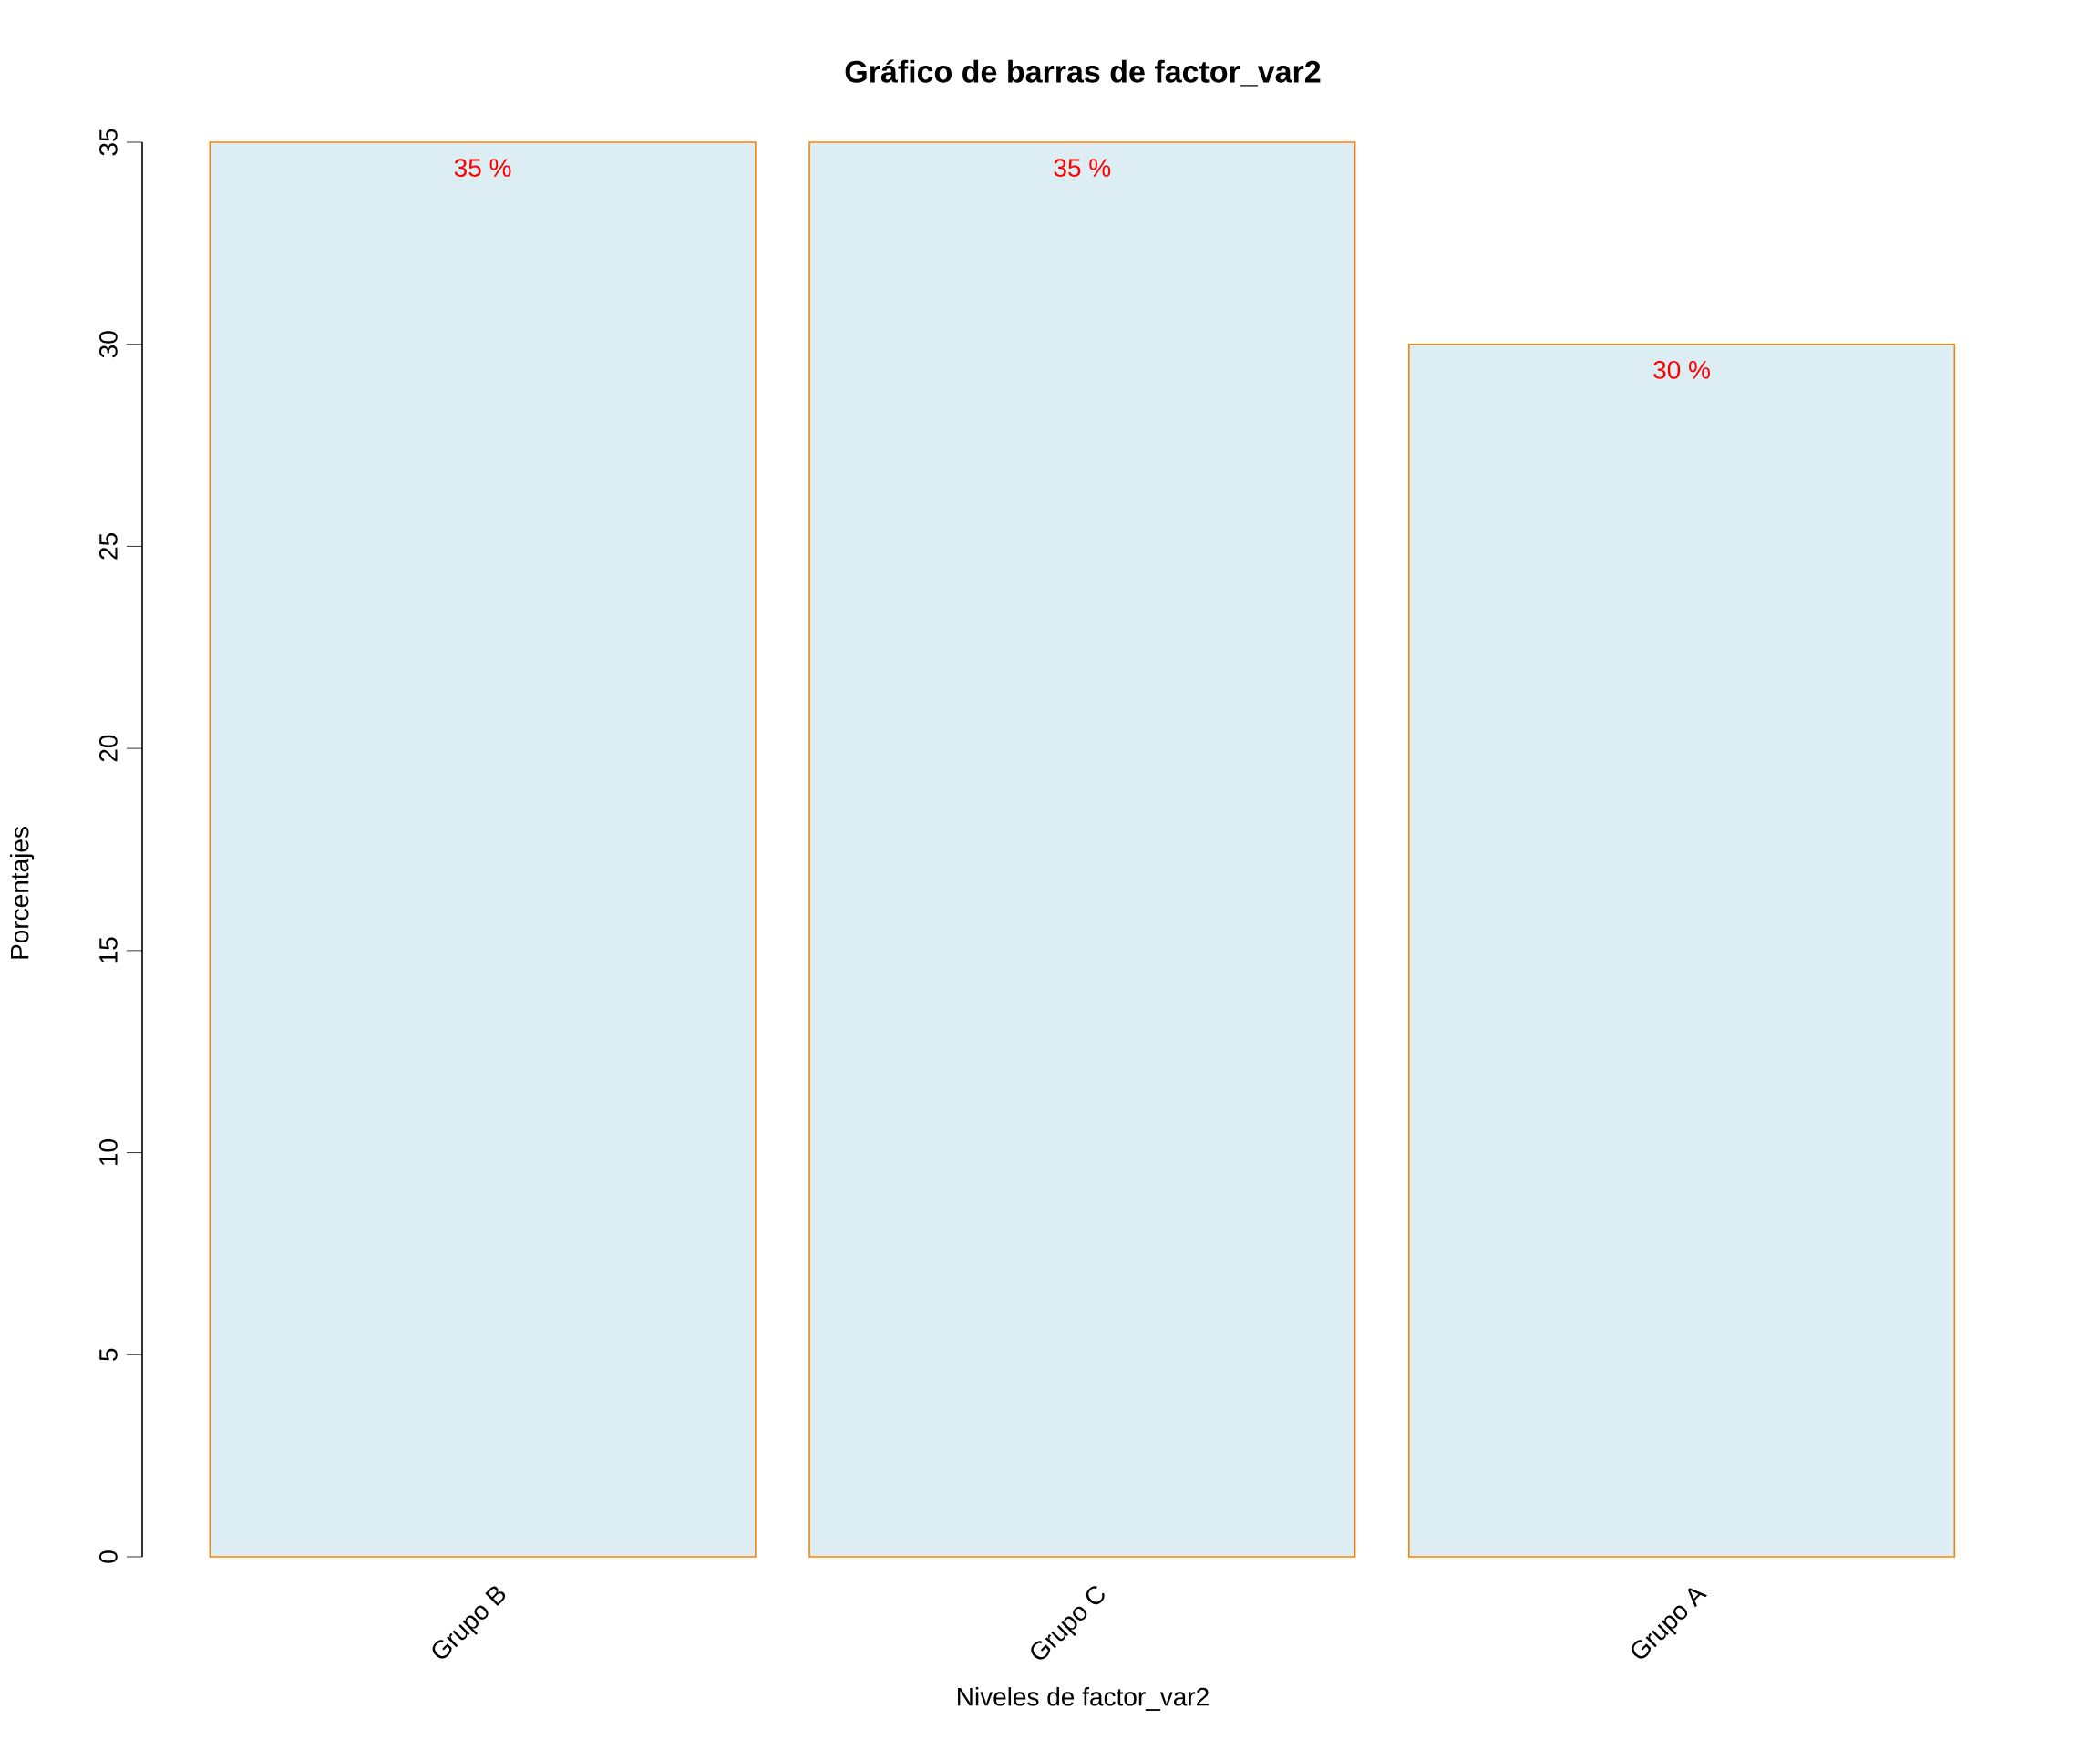 Image resolution: width=2100 pixels, height=1750 pixels. I want to click on y-tick-label: 30, so click(109, 344).